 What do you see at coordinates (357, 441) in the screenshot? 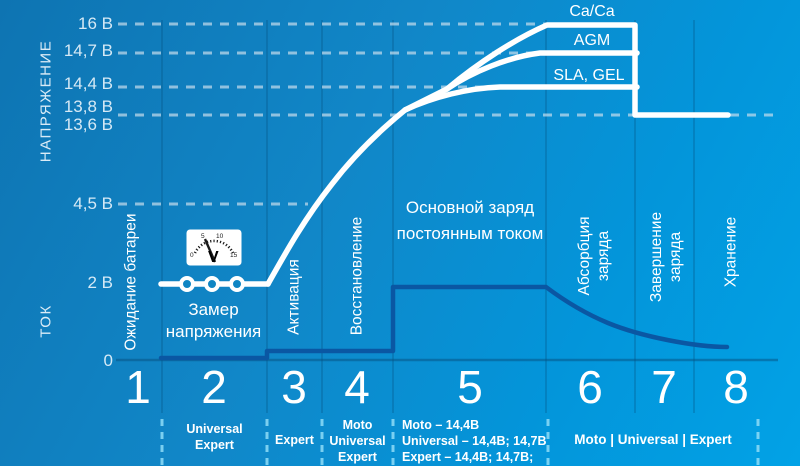
I see `footer-note-stage4: Moto Universal Expert` at bounding box center [357, 441].